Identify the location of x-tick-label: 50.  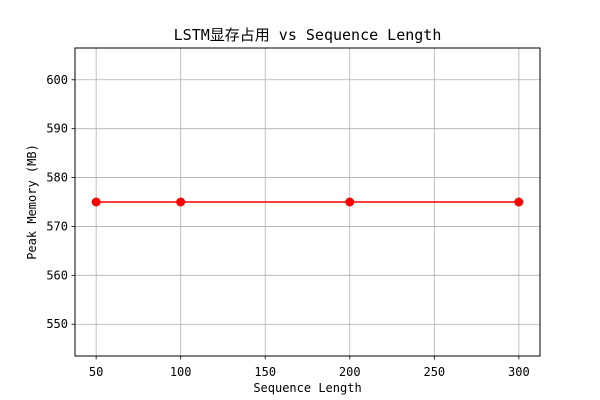
(96, 372).